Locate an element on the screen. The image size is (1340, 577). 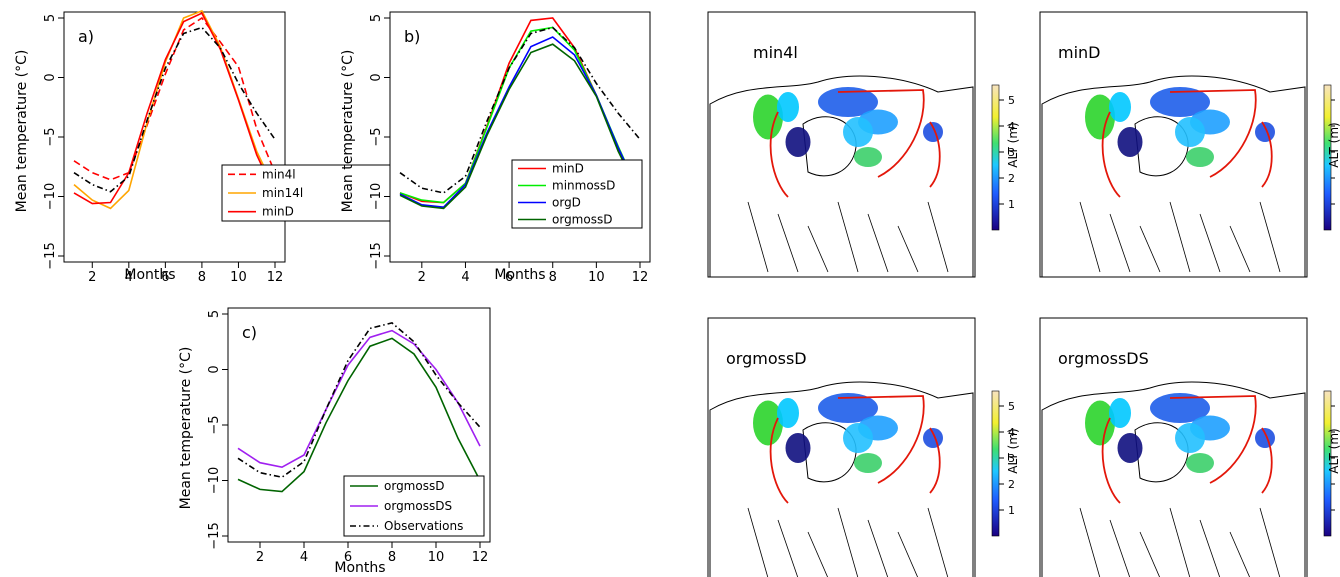
legend-box is located at coordinates (577, 194).